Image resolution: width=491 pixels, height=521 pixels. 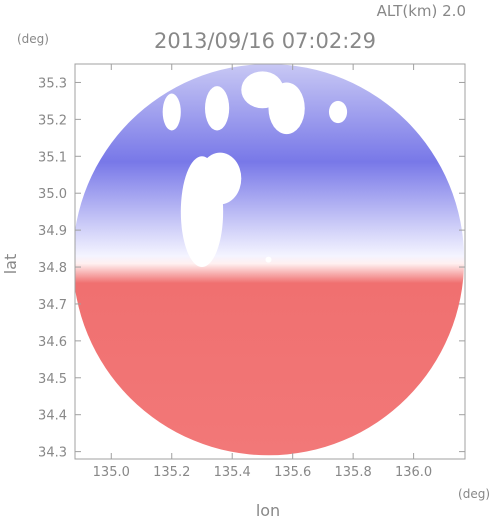 I want to click on y-tick-label: 34.3, so click(x=52, y=453).